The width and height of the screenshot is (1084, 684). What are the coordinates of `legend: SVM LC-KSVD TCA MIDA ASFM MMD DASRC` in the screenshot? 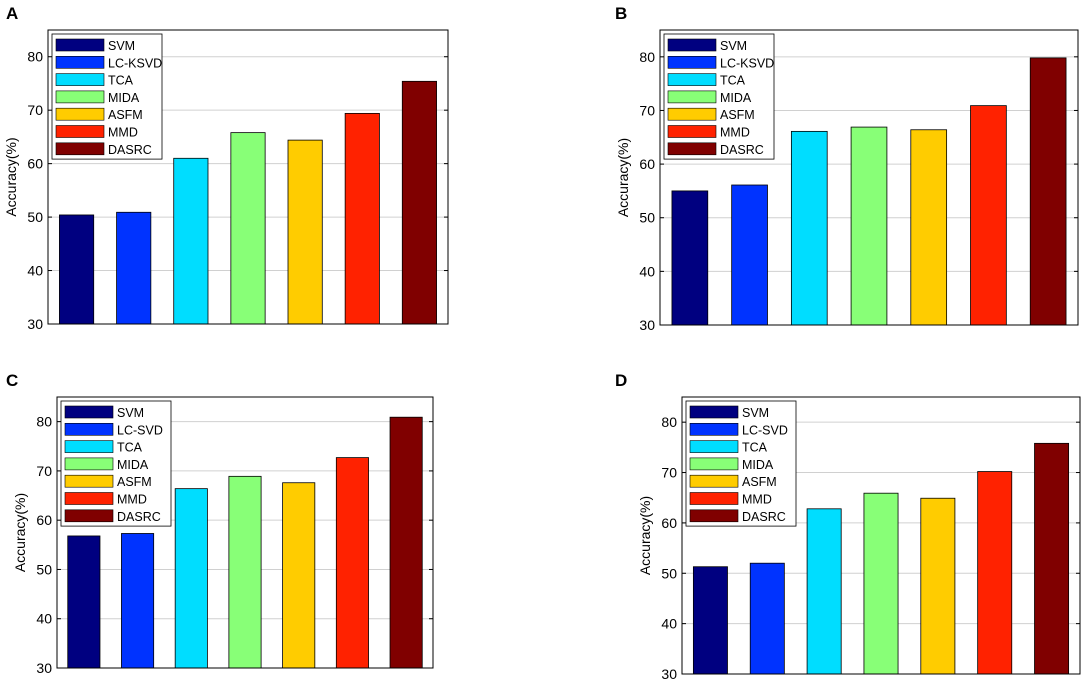 It's located at (719, 96).